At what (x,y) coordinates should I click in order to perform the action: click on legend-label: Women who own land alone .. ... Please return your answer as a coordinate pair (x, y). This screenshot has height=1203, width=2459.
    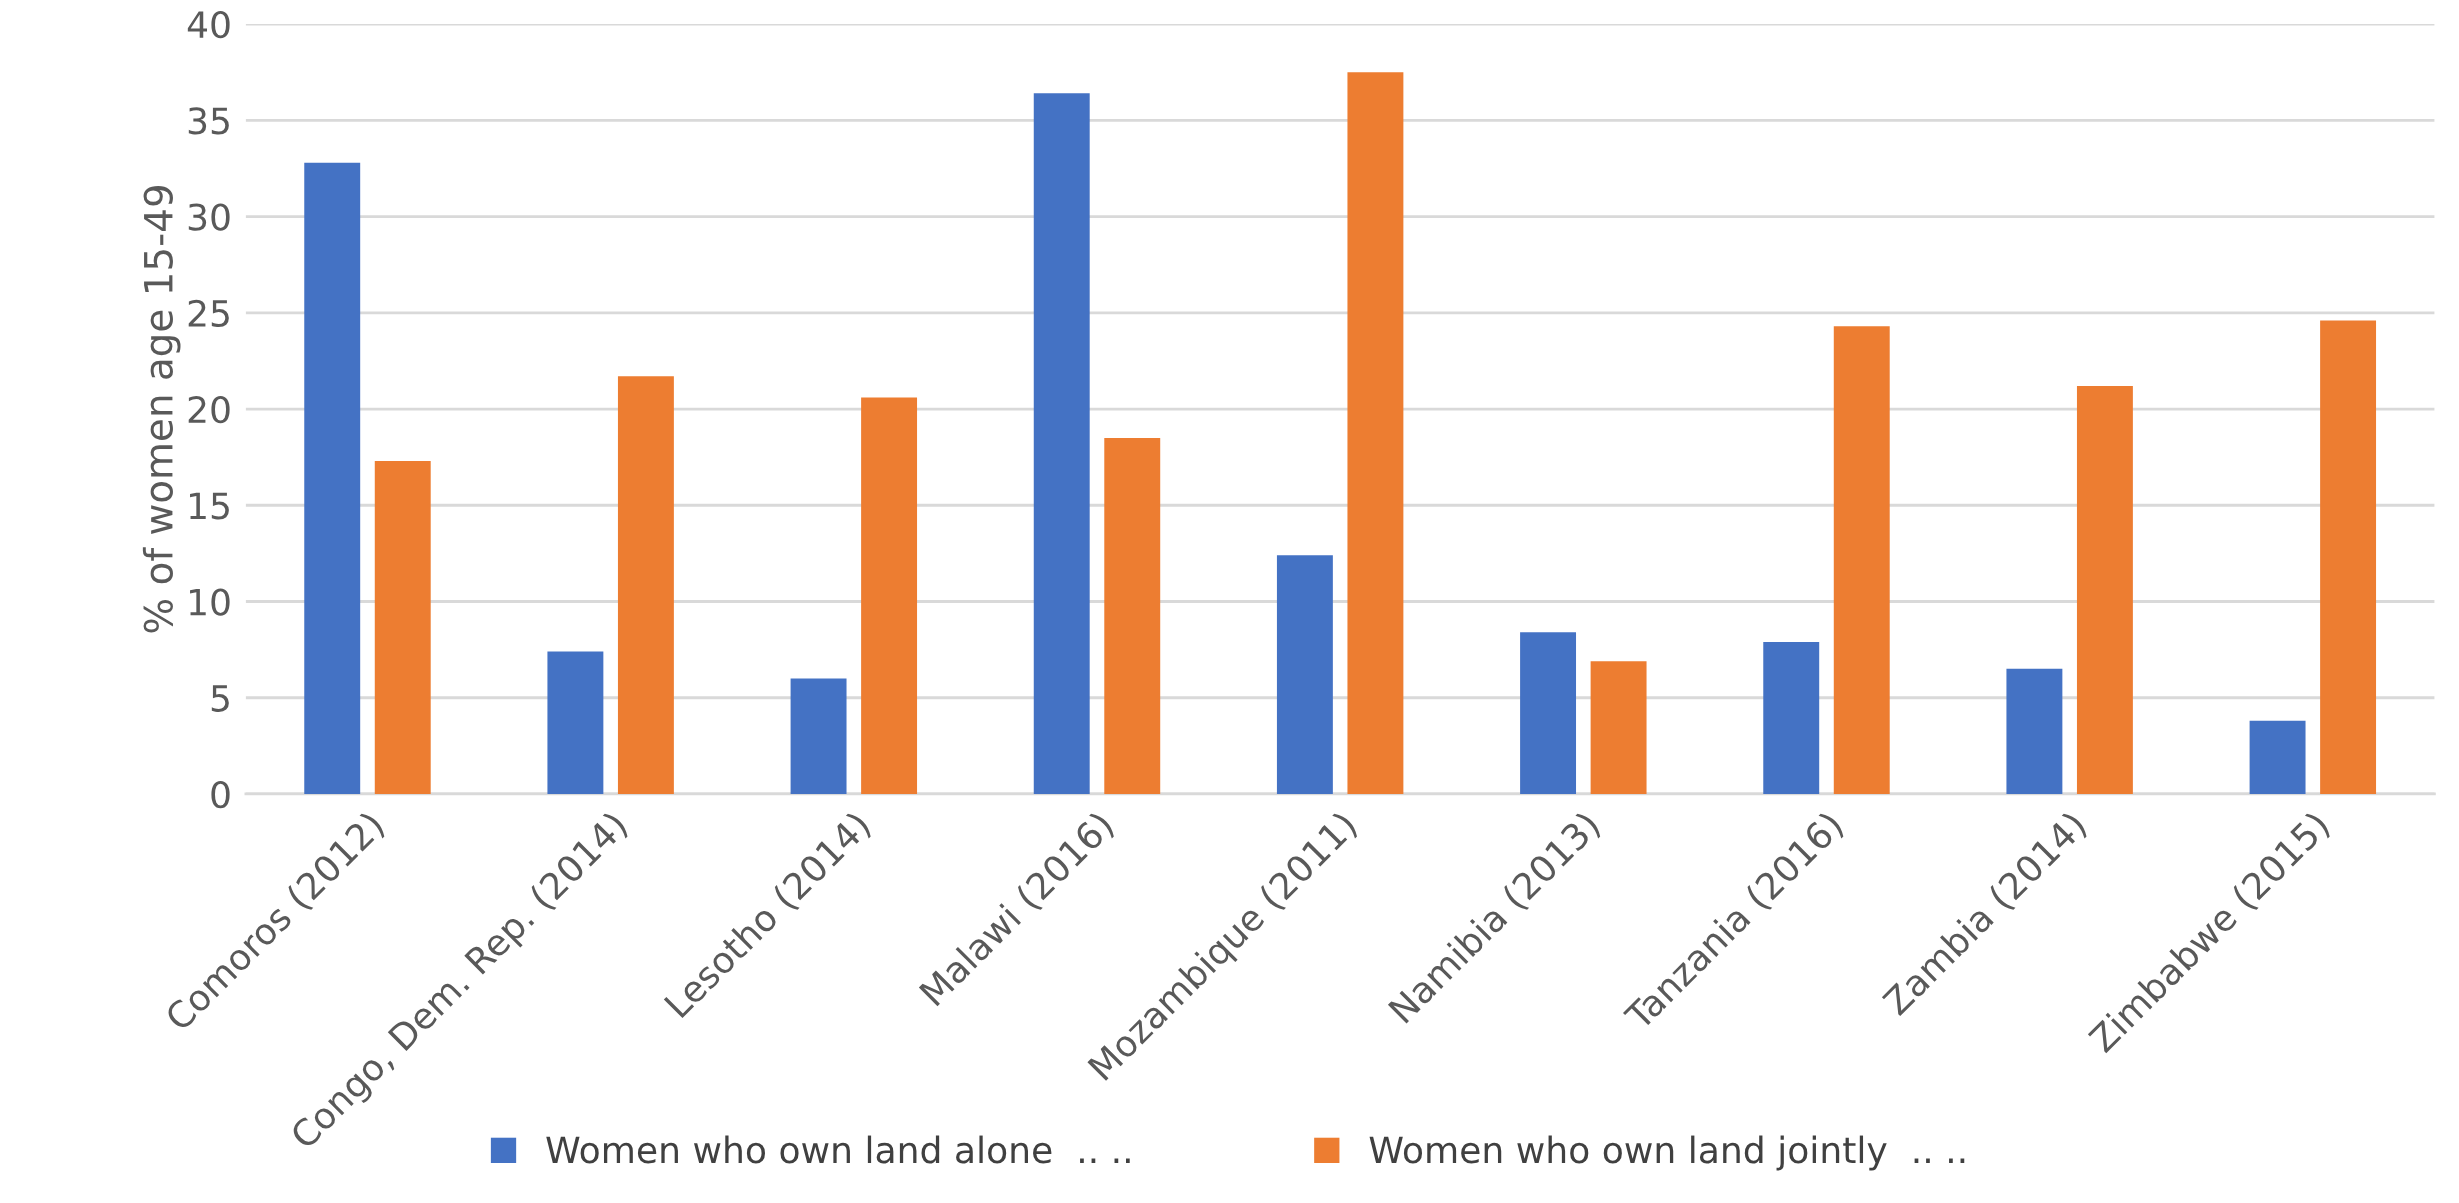
    Looking at the image, I should click on (838, 1149).